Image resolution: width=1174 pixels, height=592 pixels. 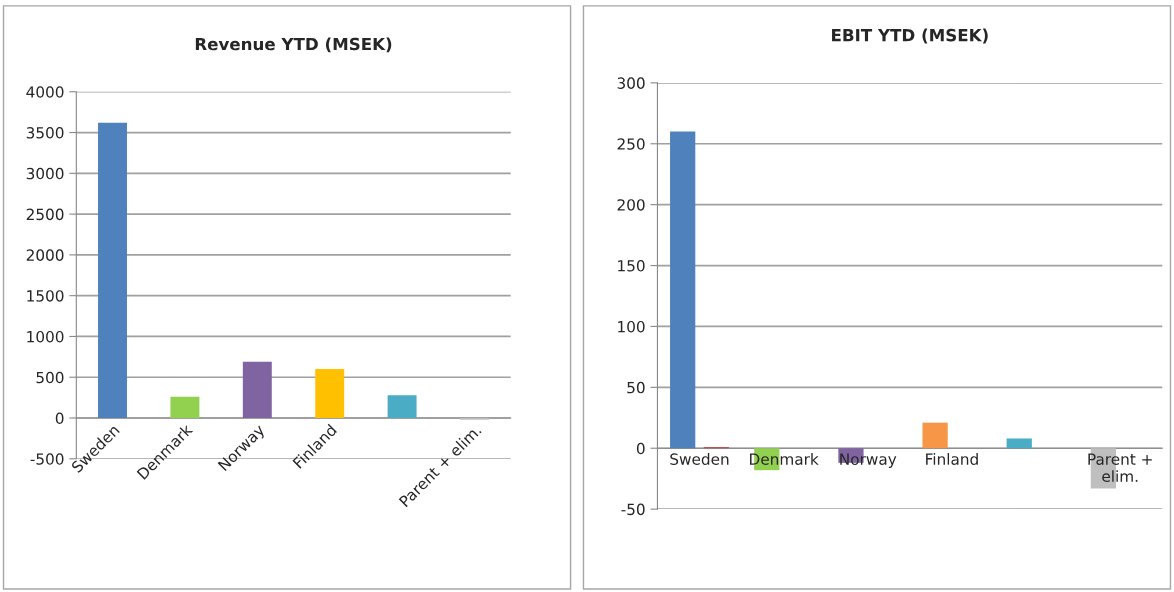 I want to click on y-tick-label: 4000, so click(x=45, y=92).